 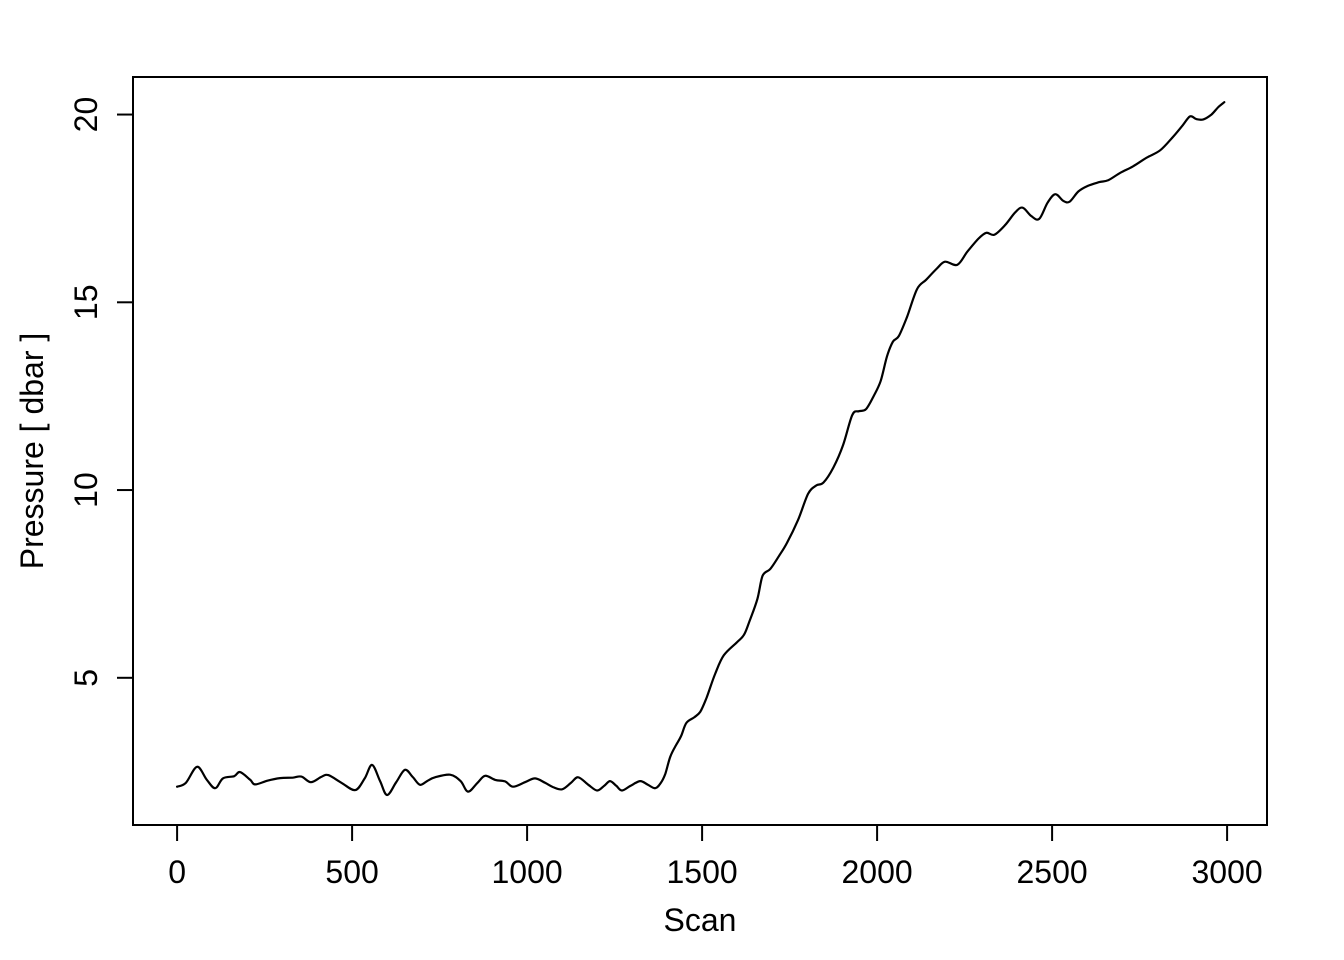 I want to click on x-tick-label: 2500, so click(x=1052, y=872).